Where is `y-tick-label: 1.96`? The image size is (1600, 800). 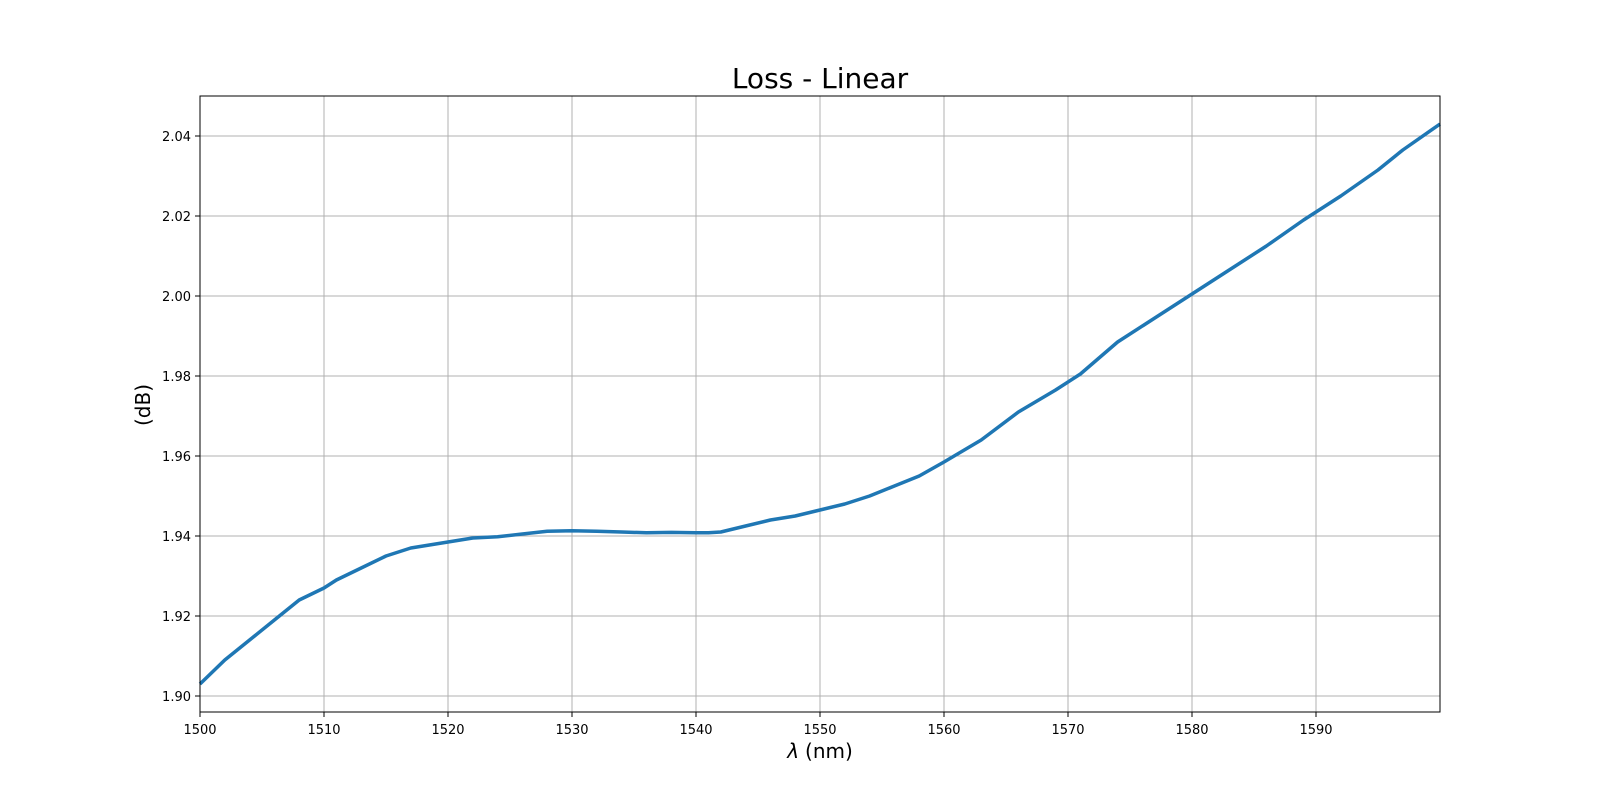
y-tick-label: 1.96 is located at coordinates (176, 457).